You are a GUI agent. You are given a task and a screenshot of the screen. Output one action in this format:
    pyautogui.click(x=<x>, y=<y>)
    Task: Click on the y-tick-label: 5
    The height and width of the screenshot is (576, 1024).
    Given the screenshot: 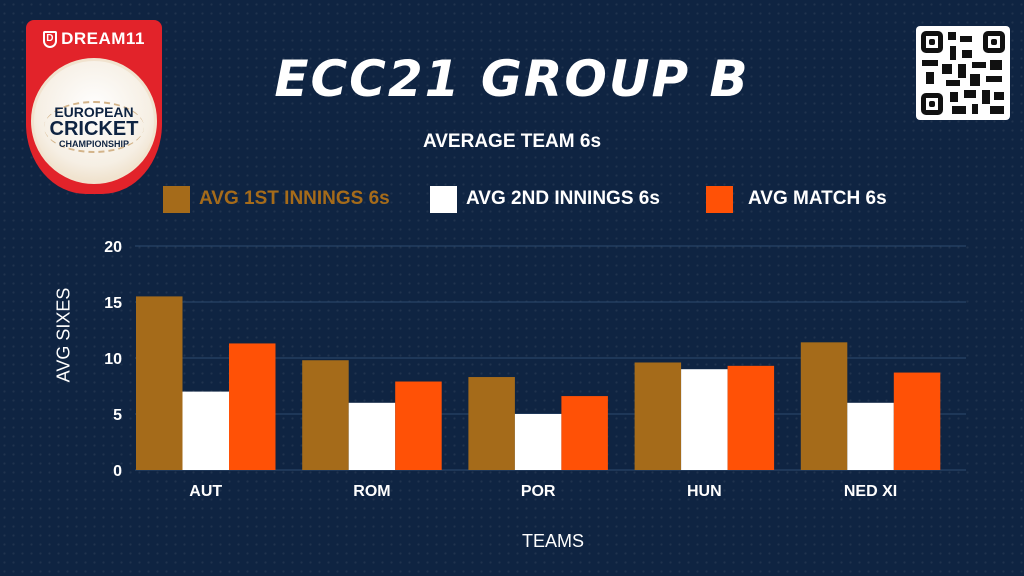 What is the action you would take?
    pyautogui.click(x=117, y=415)
    